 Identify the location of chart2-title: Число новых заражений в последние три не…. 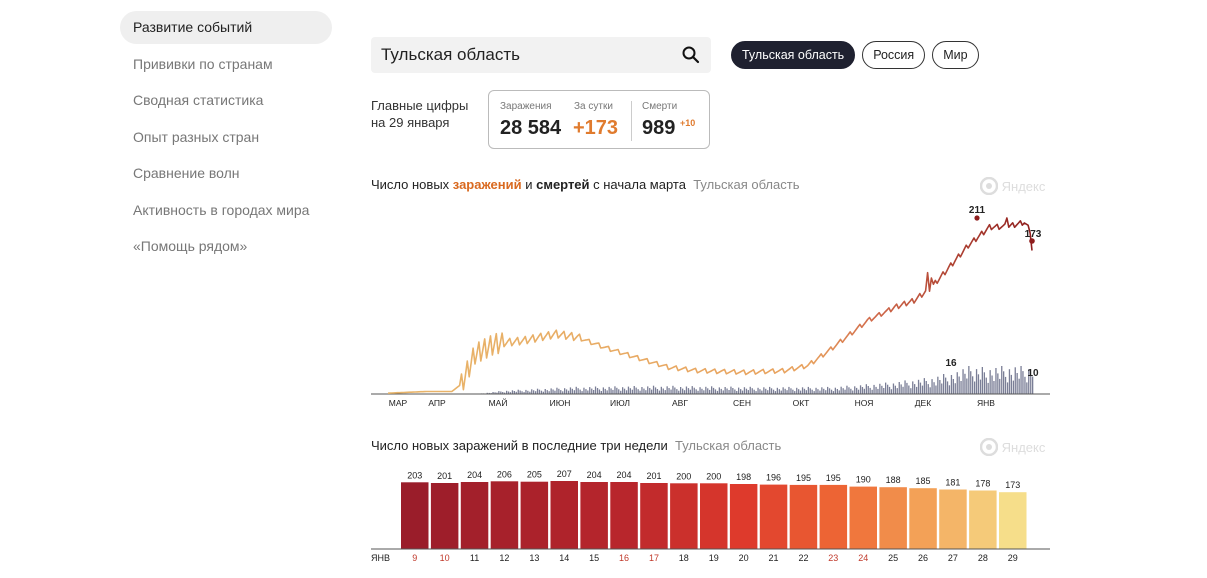
(576, 445).